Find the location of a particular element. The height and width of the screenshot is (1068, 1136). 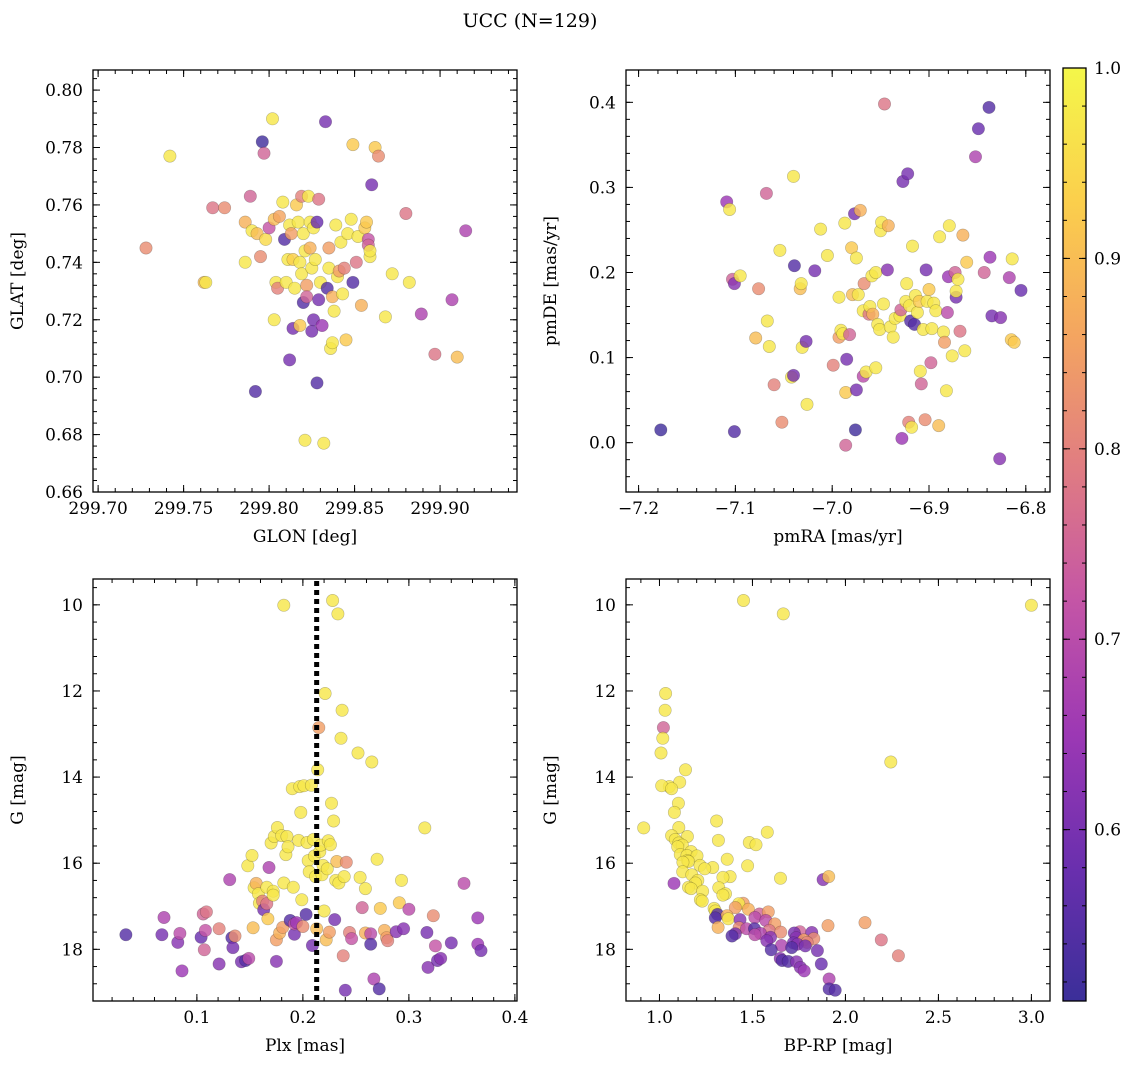

x-axis-label: GLON [deg] is located at coordinates (305, 537).